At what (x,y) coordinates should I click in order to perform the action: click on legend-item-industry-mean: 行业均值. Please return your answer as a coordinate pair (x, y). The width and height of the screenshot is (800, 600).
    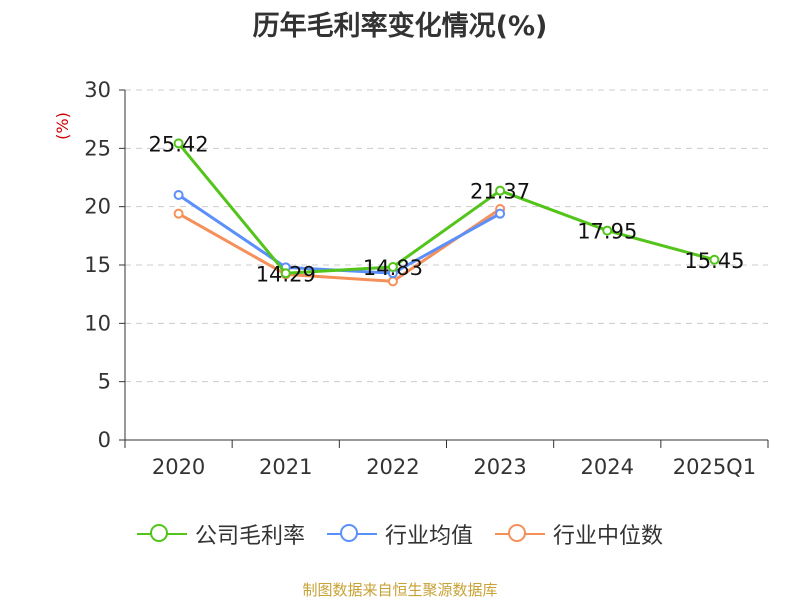
    Looking at the image, I should click on (399, 534).